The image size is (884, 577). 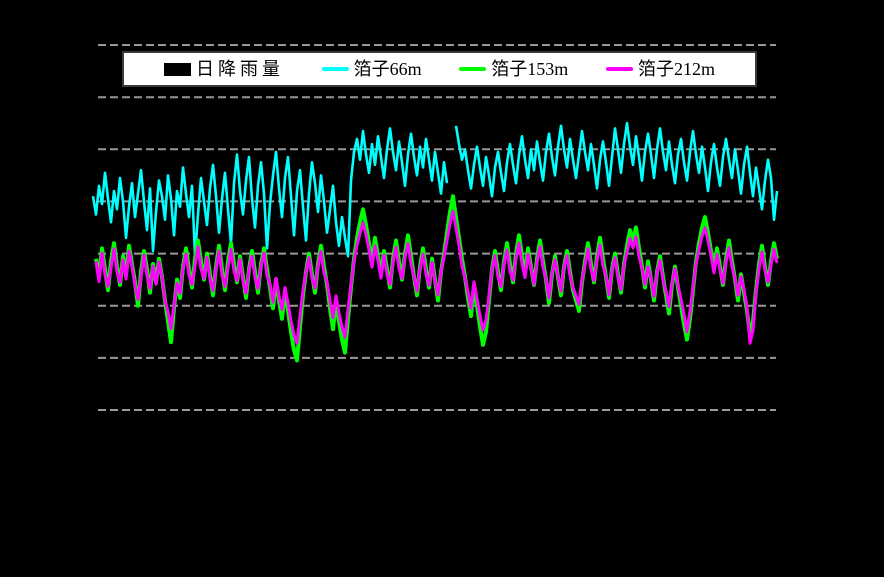 What do you see at coordinates (473, 69) in the screenshot?
I see `line-swatch-153m` at bounding box center [473, 69].